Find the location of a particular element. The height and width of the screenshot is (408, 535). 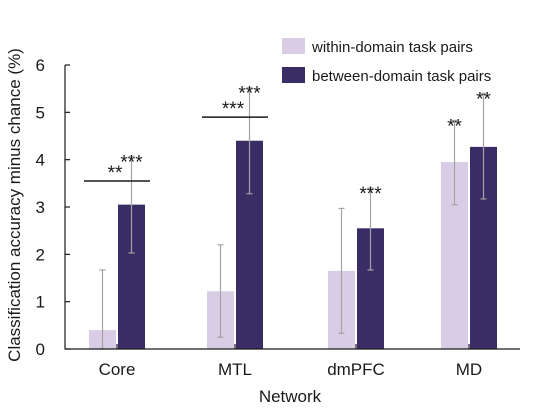

significance-between-core: *** is located at coordinates (131, 162).